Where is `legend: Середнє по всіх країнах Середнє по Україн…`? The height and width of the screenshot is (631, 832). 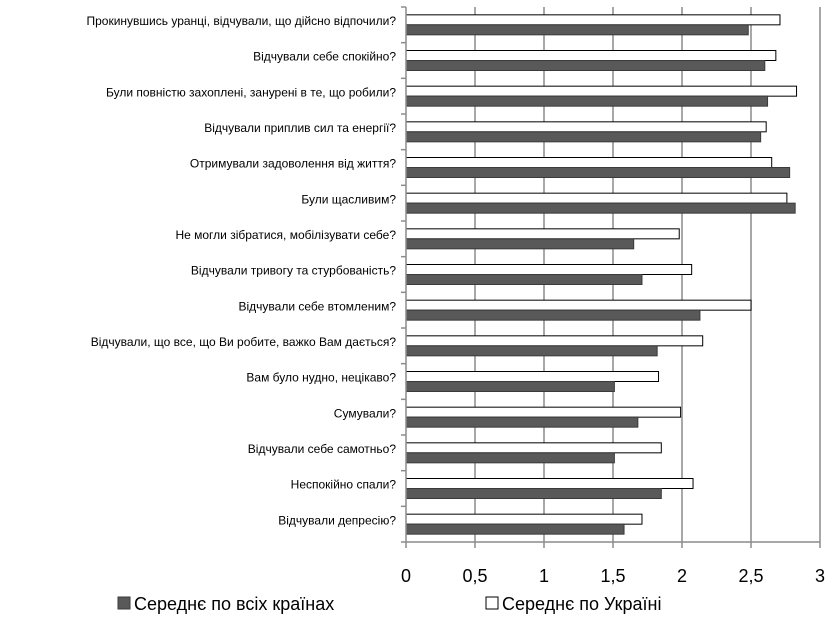 legend: Середнє по всіх країнах Середнє по Україн… is located at coordinates (389, 604).